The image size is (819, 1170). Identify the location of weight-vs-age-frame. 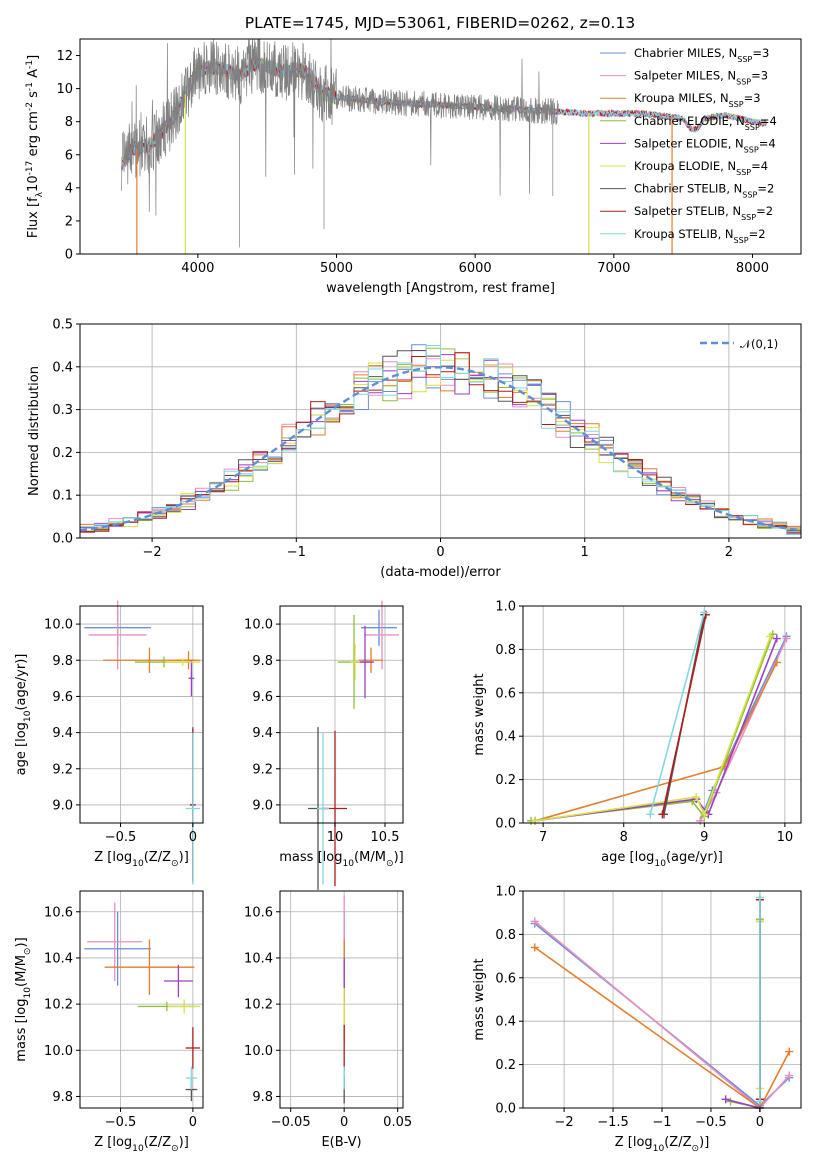
(662, 714).